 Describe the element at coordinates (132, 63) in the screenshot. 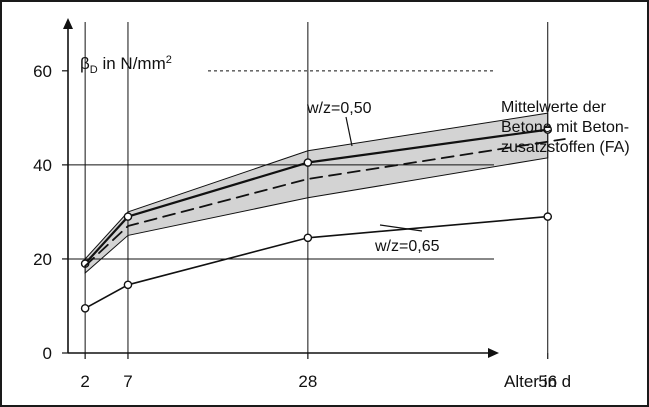

I see `y-axis-title-suffix: in N/mm` at that location.